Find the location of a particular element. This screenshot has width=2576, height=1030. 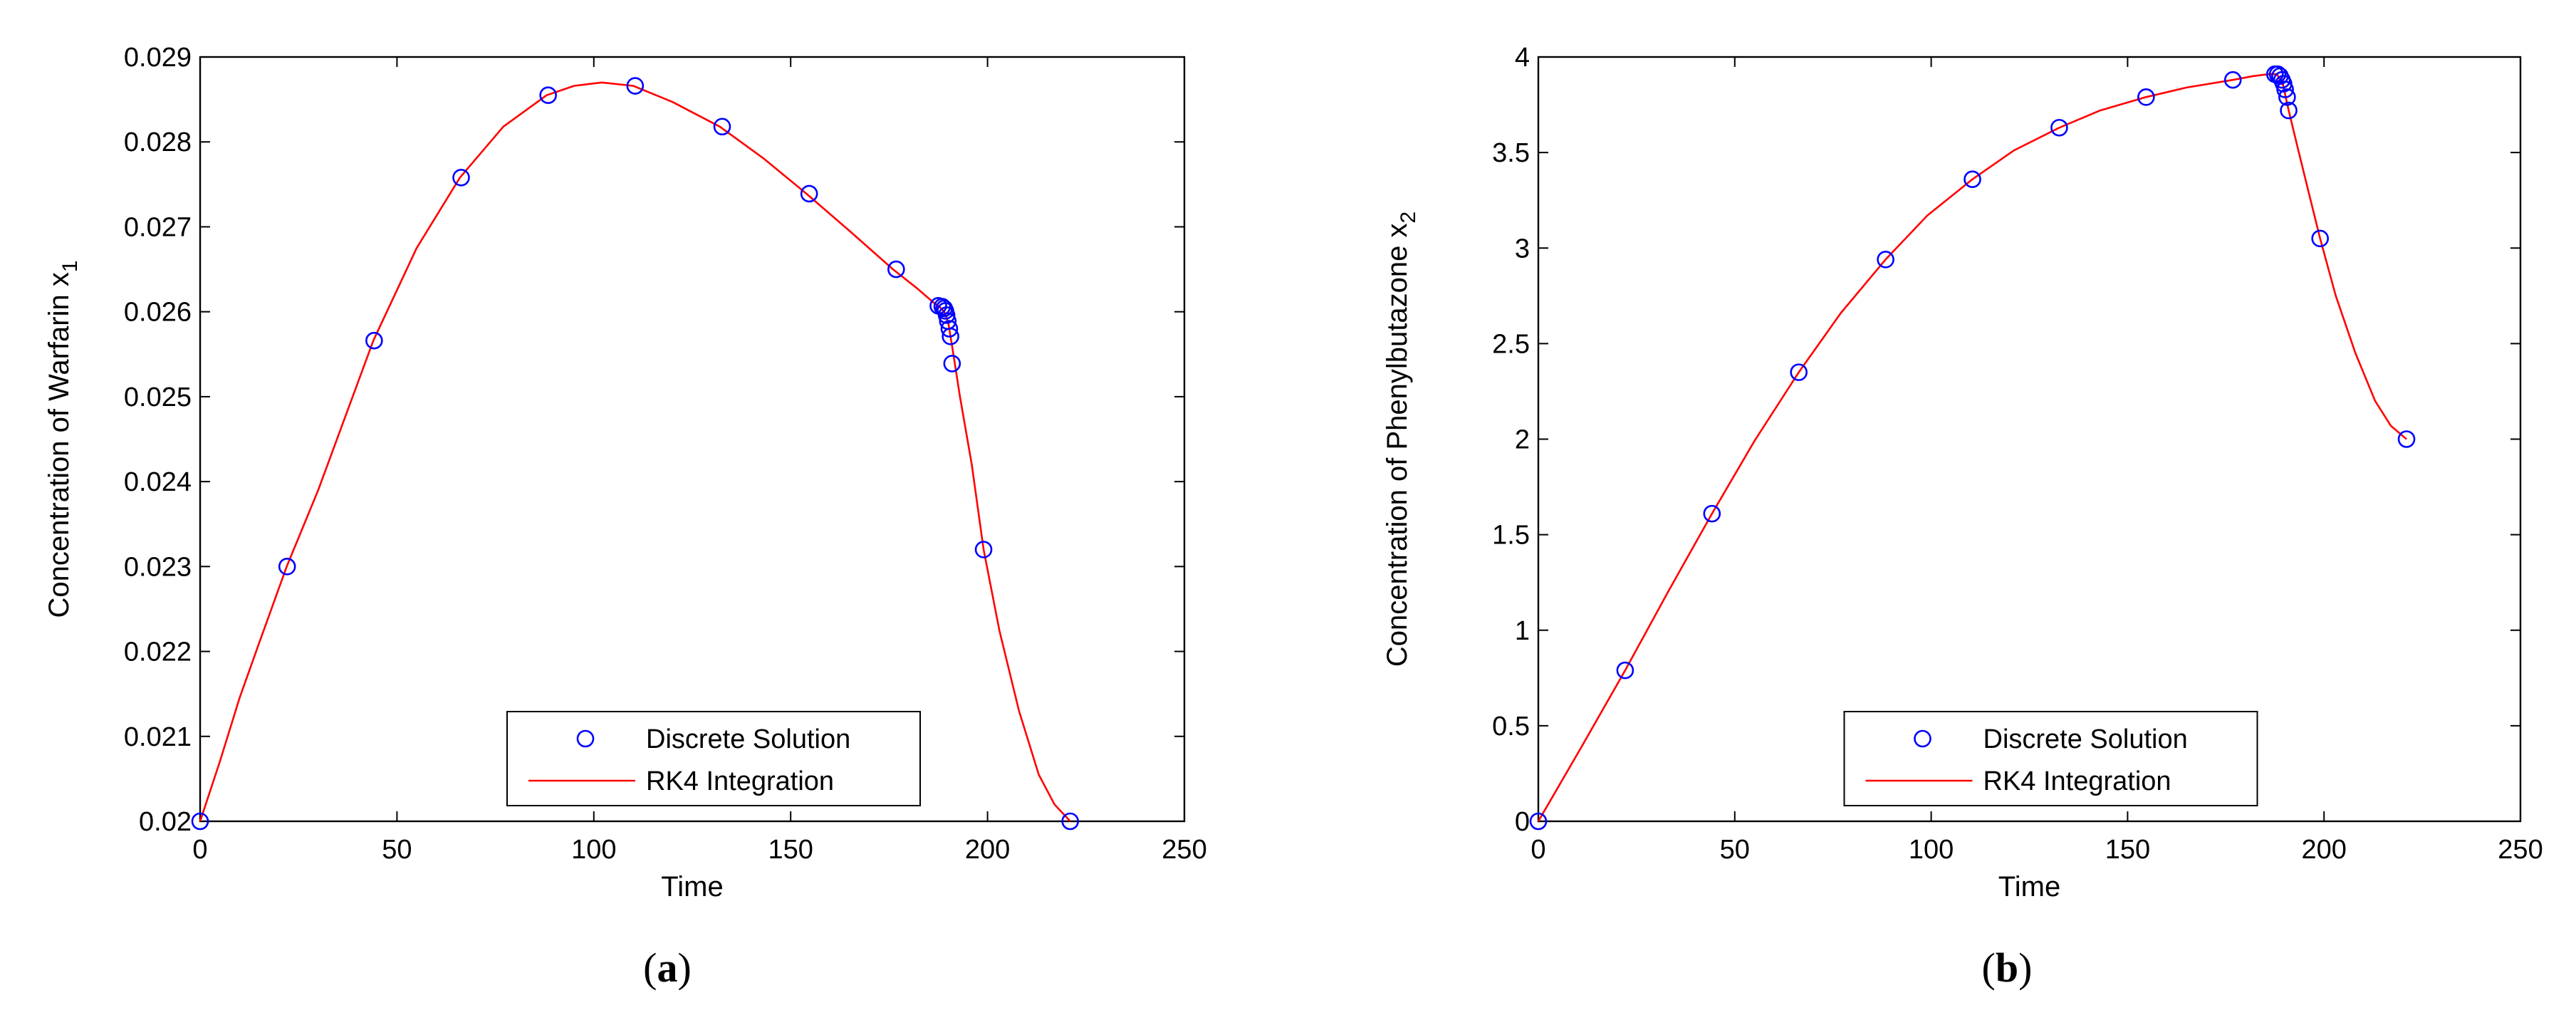

y-tick-label: 3 is located at coordinates (1522, 249).